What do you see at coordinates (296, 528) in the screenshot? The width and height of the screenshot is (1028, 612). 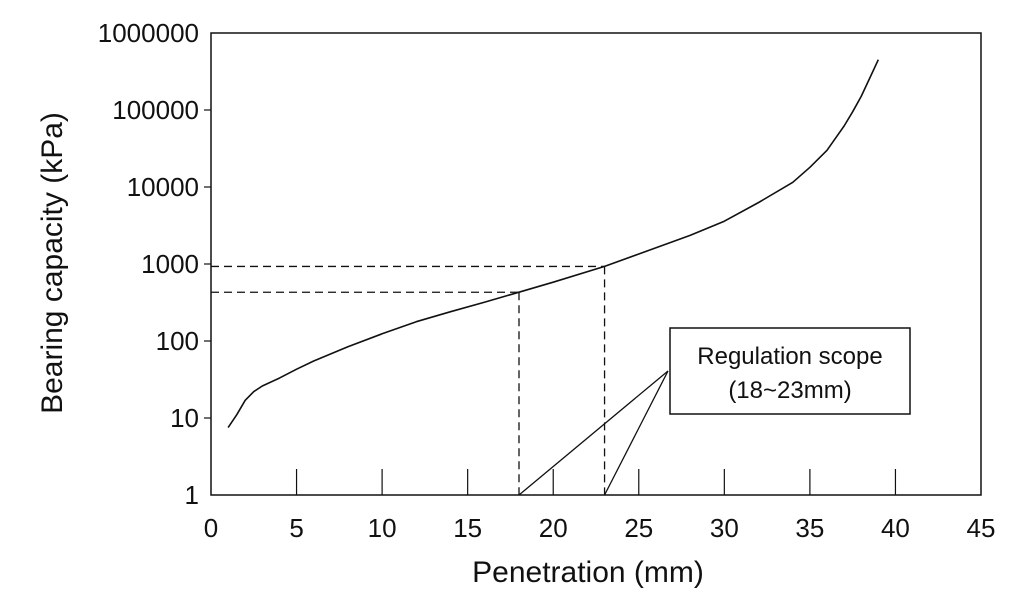 I see `x-tick-label: 5` at bounding box center [296, 528].